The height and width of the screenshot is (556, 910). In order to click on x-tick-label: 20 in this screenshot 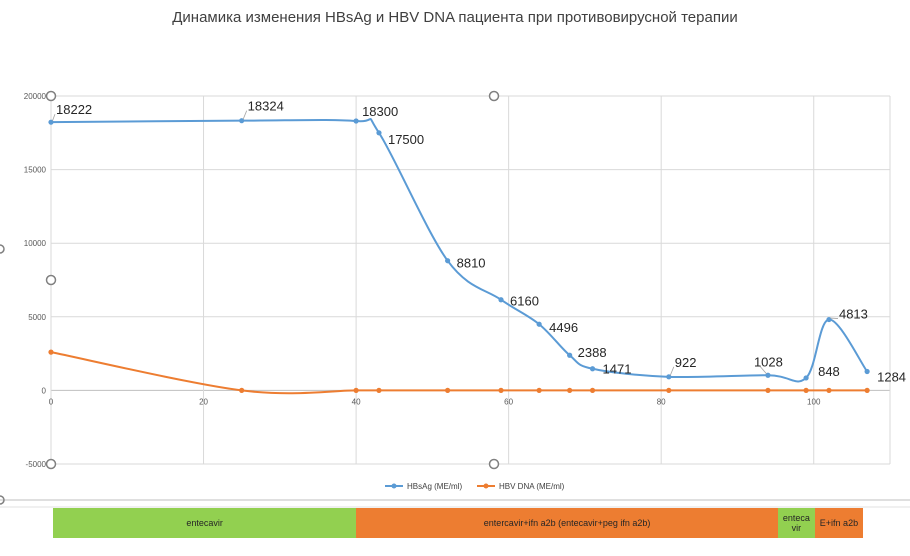, I will do `click(203, 401)`.